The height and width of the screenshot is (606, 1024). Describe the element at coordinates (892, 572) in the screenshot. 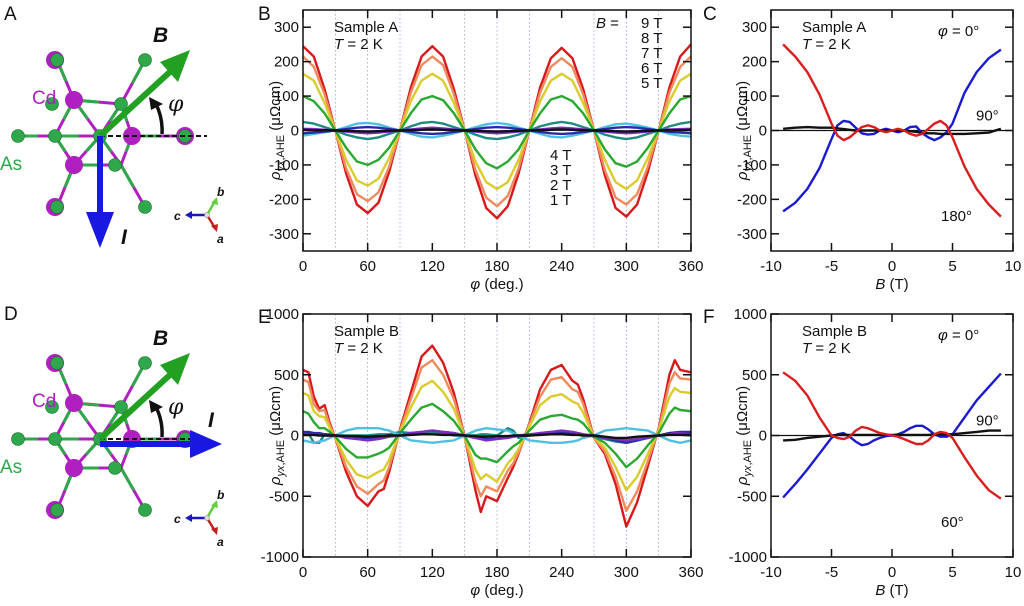

I see `x-tick-label: 0` at that location.